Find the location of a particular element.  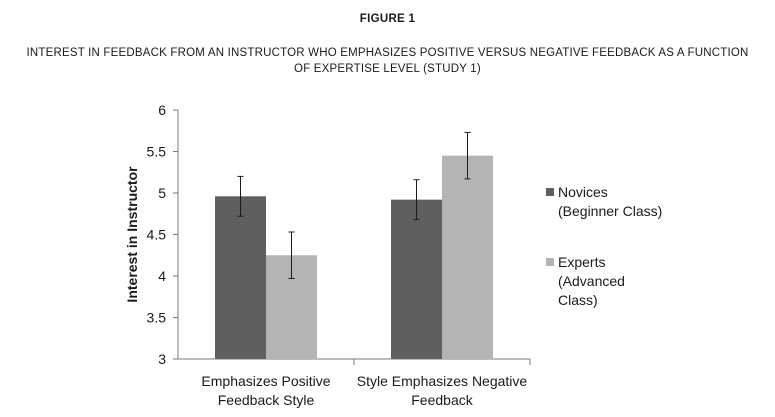

y-tick-label: 6 is located at coordinates (162, 110).